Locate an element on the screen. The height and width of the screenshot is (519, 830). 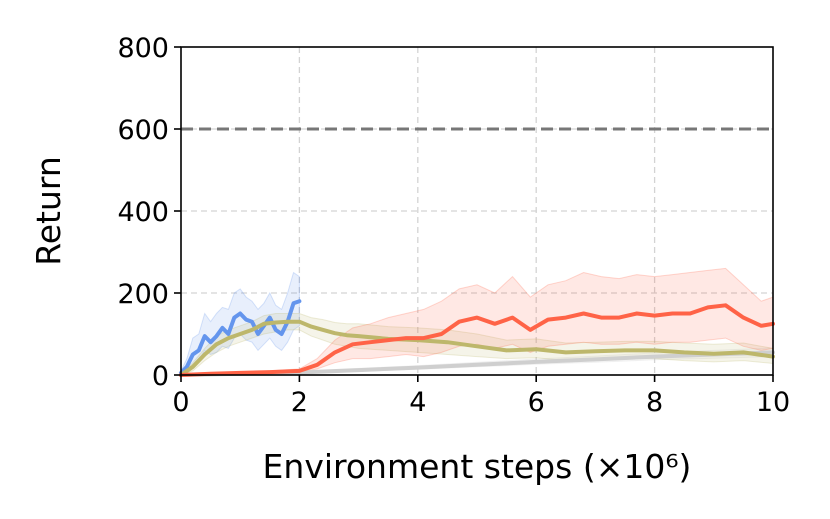
x-tick-label: 0 is located at coordinates (180, 402).